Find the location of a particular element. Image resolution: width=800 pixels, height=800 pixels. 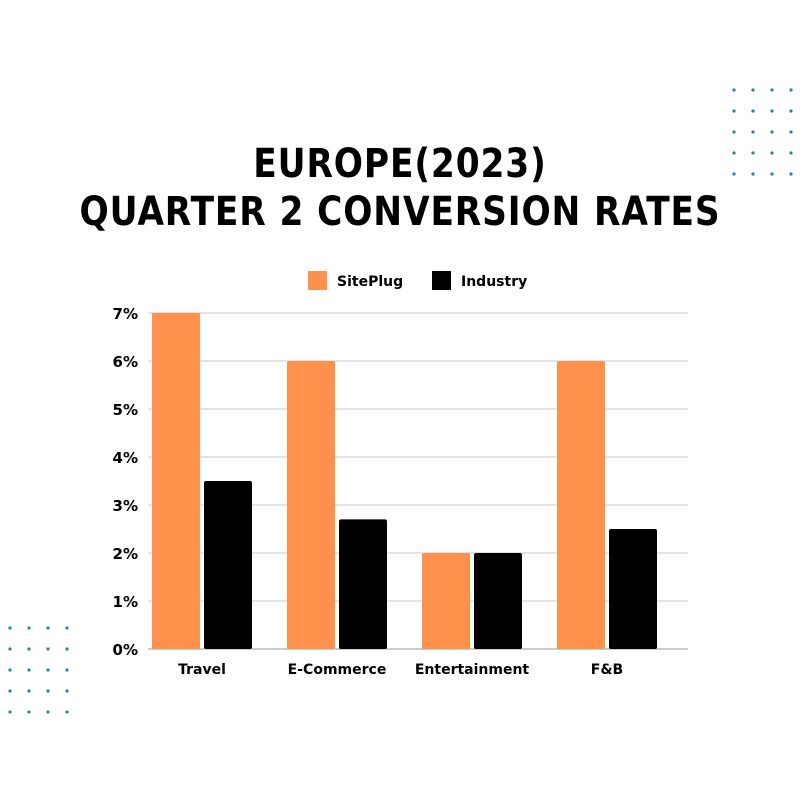

chart-title: EUROPE(2023) QUARTER 2 CONVERSION RATES is located at coordinates (400, 188).